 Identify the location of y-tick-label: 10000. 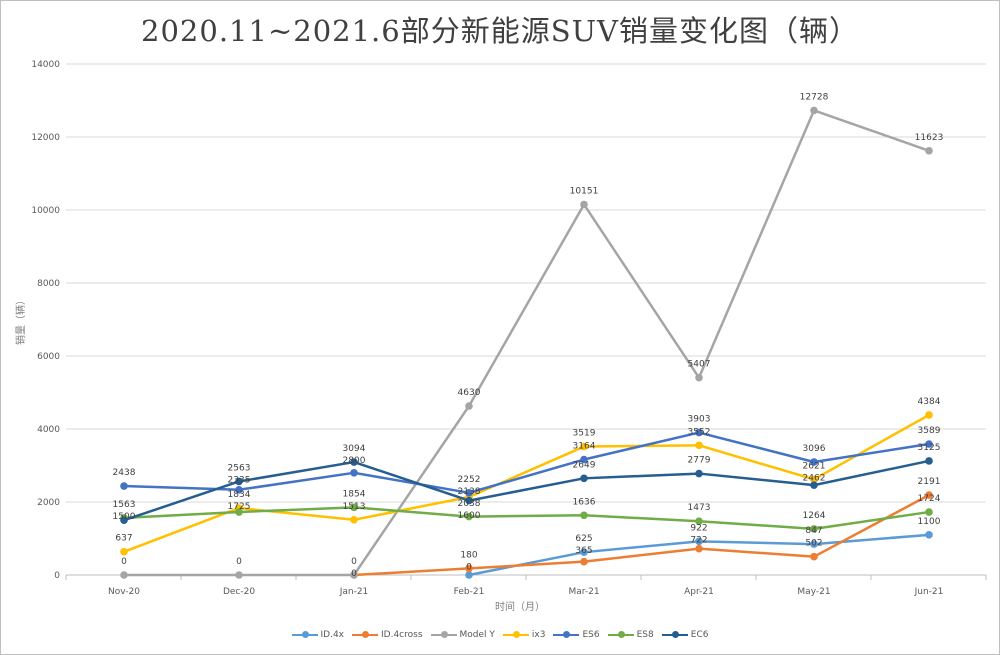
(45, 211).